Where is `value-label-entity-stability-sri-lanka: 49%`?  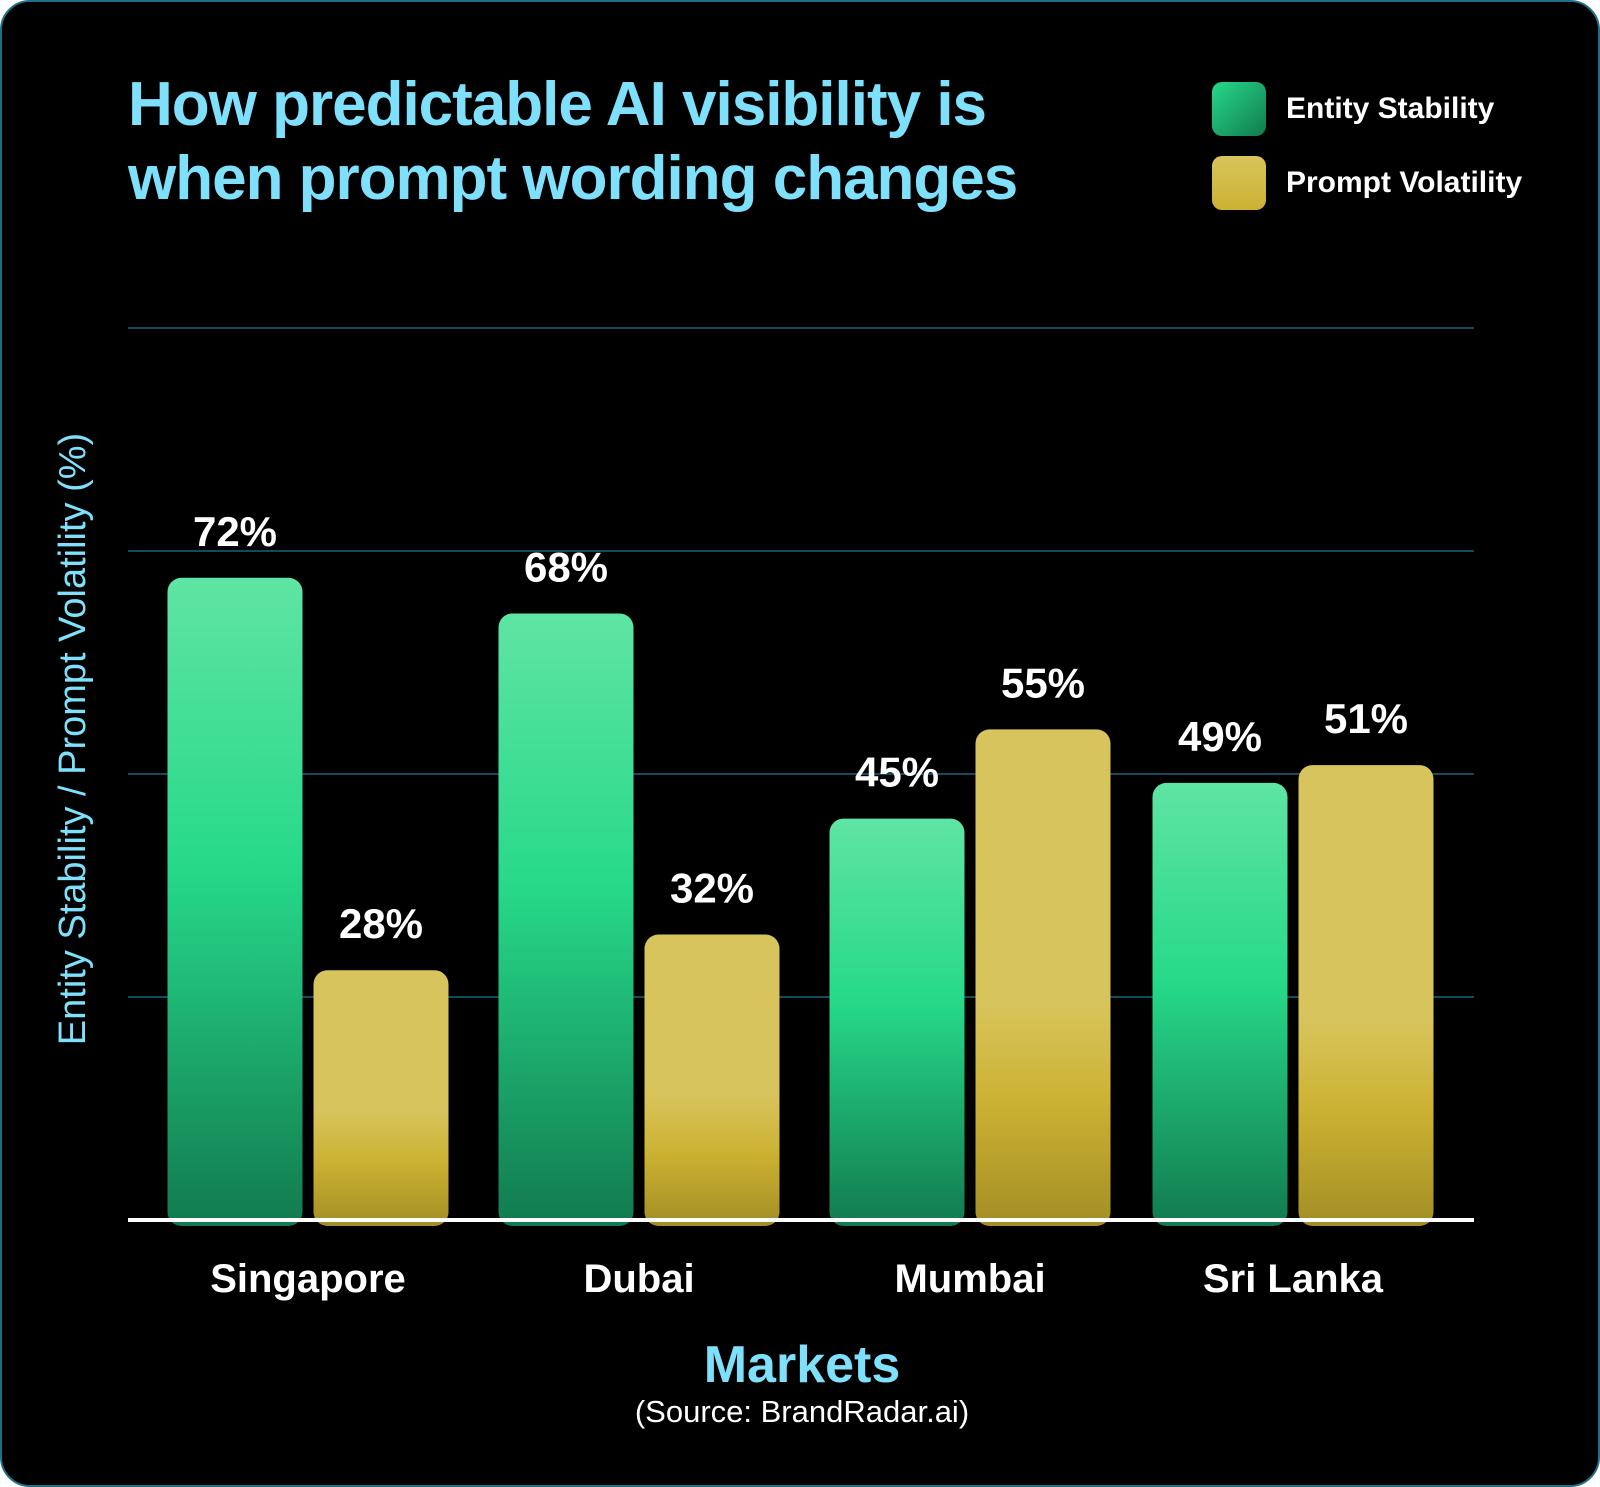
value-label-entity-stability-sri-lanka: 49% is located at coordinates (1220, 736).